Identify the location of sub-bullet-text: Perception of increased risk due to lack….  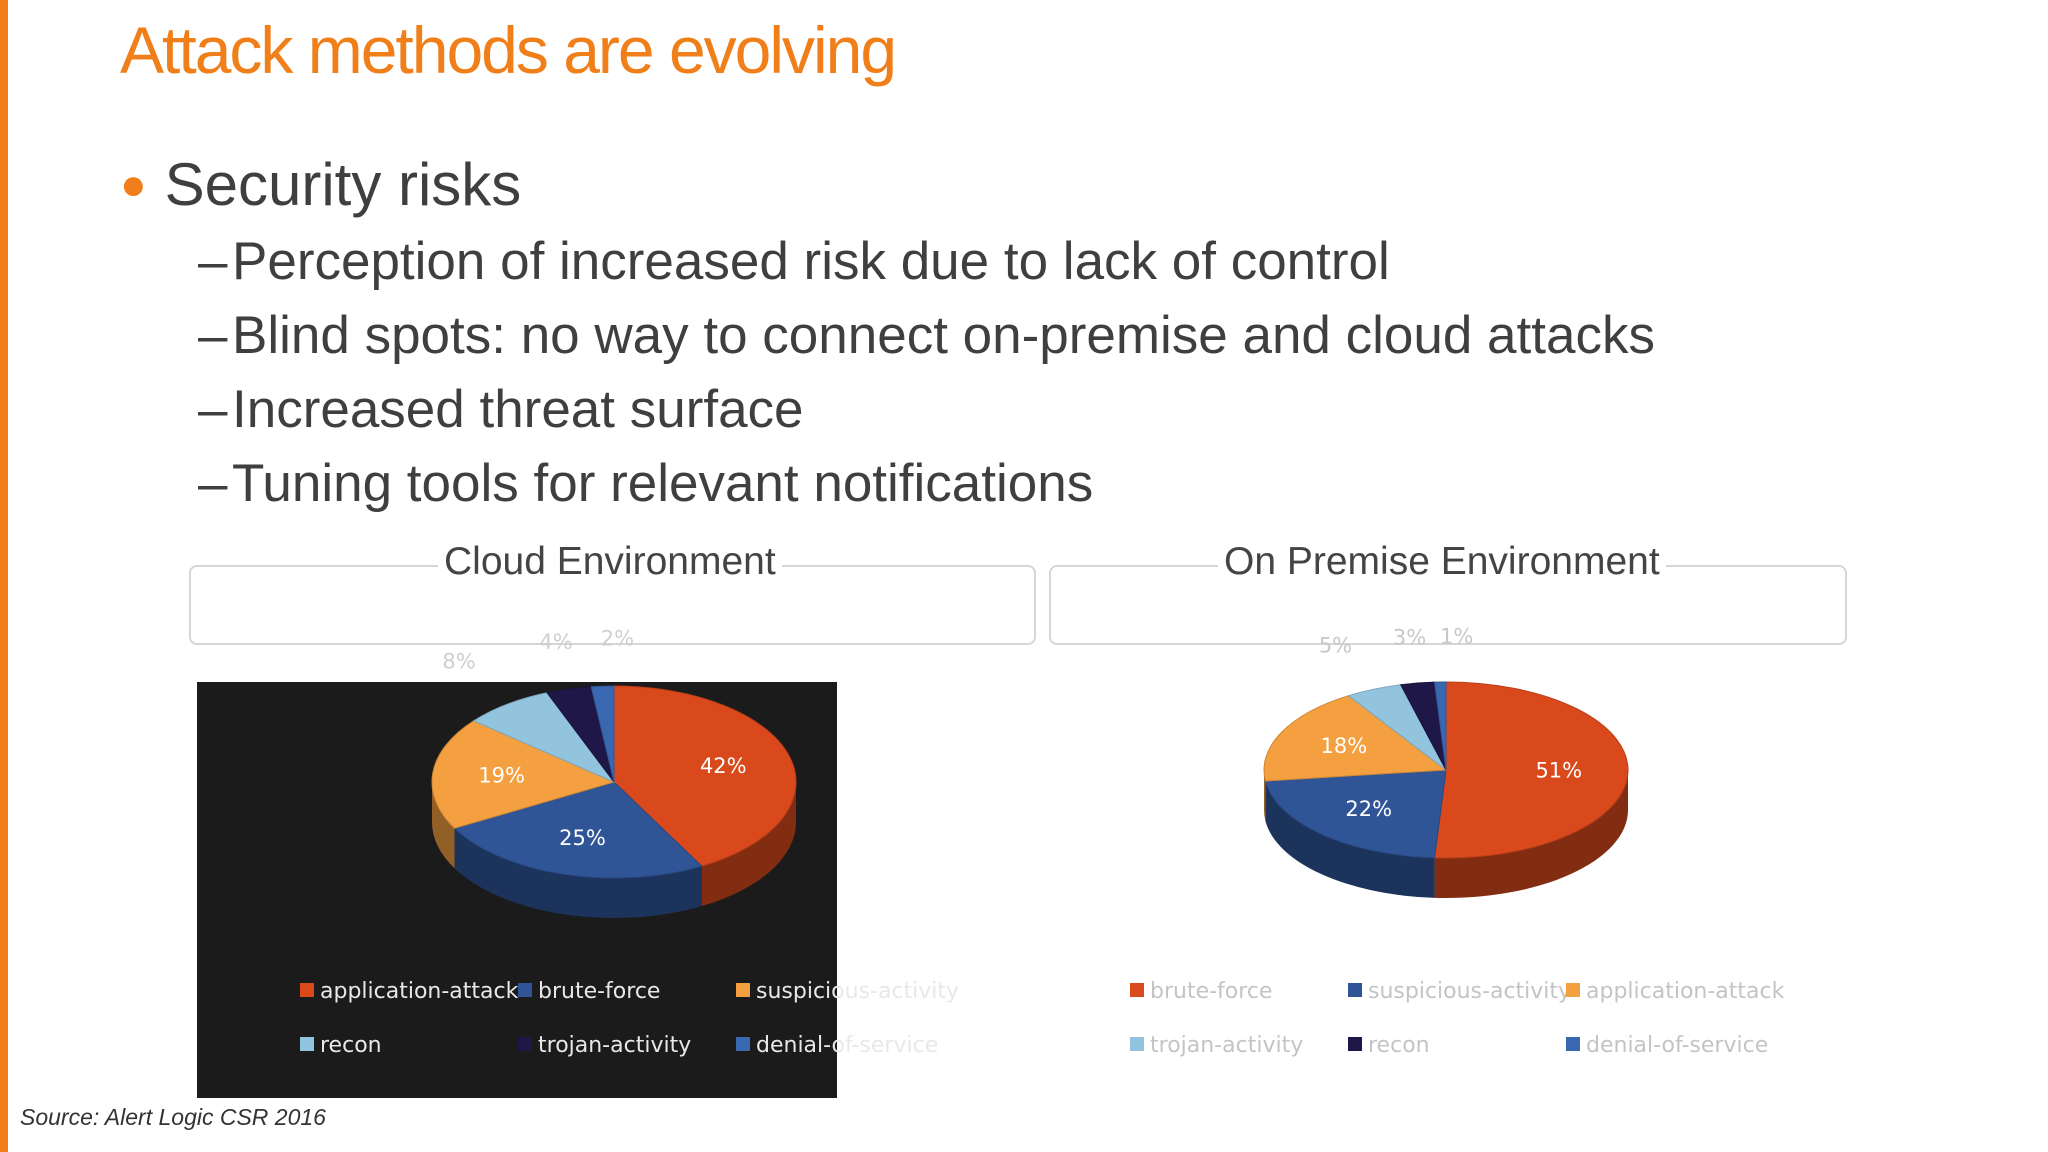
(811, 261).